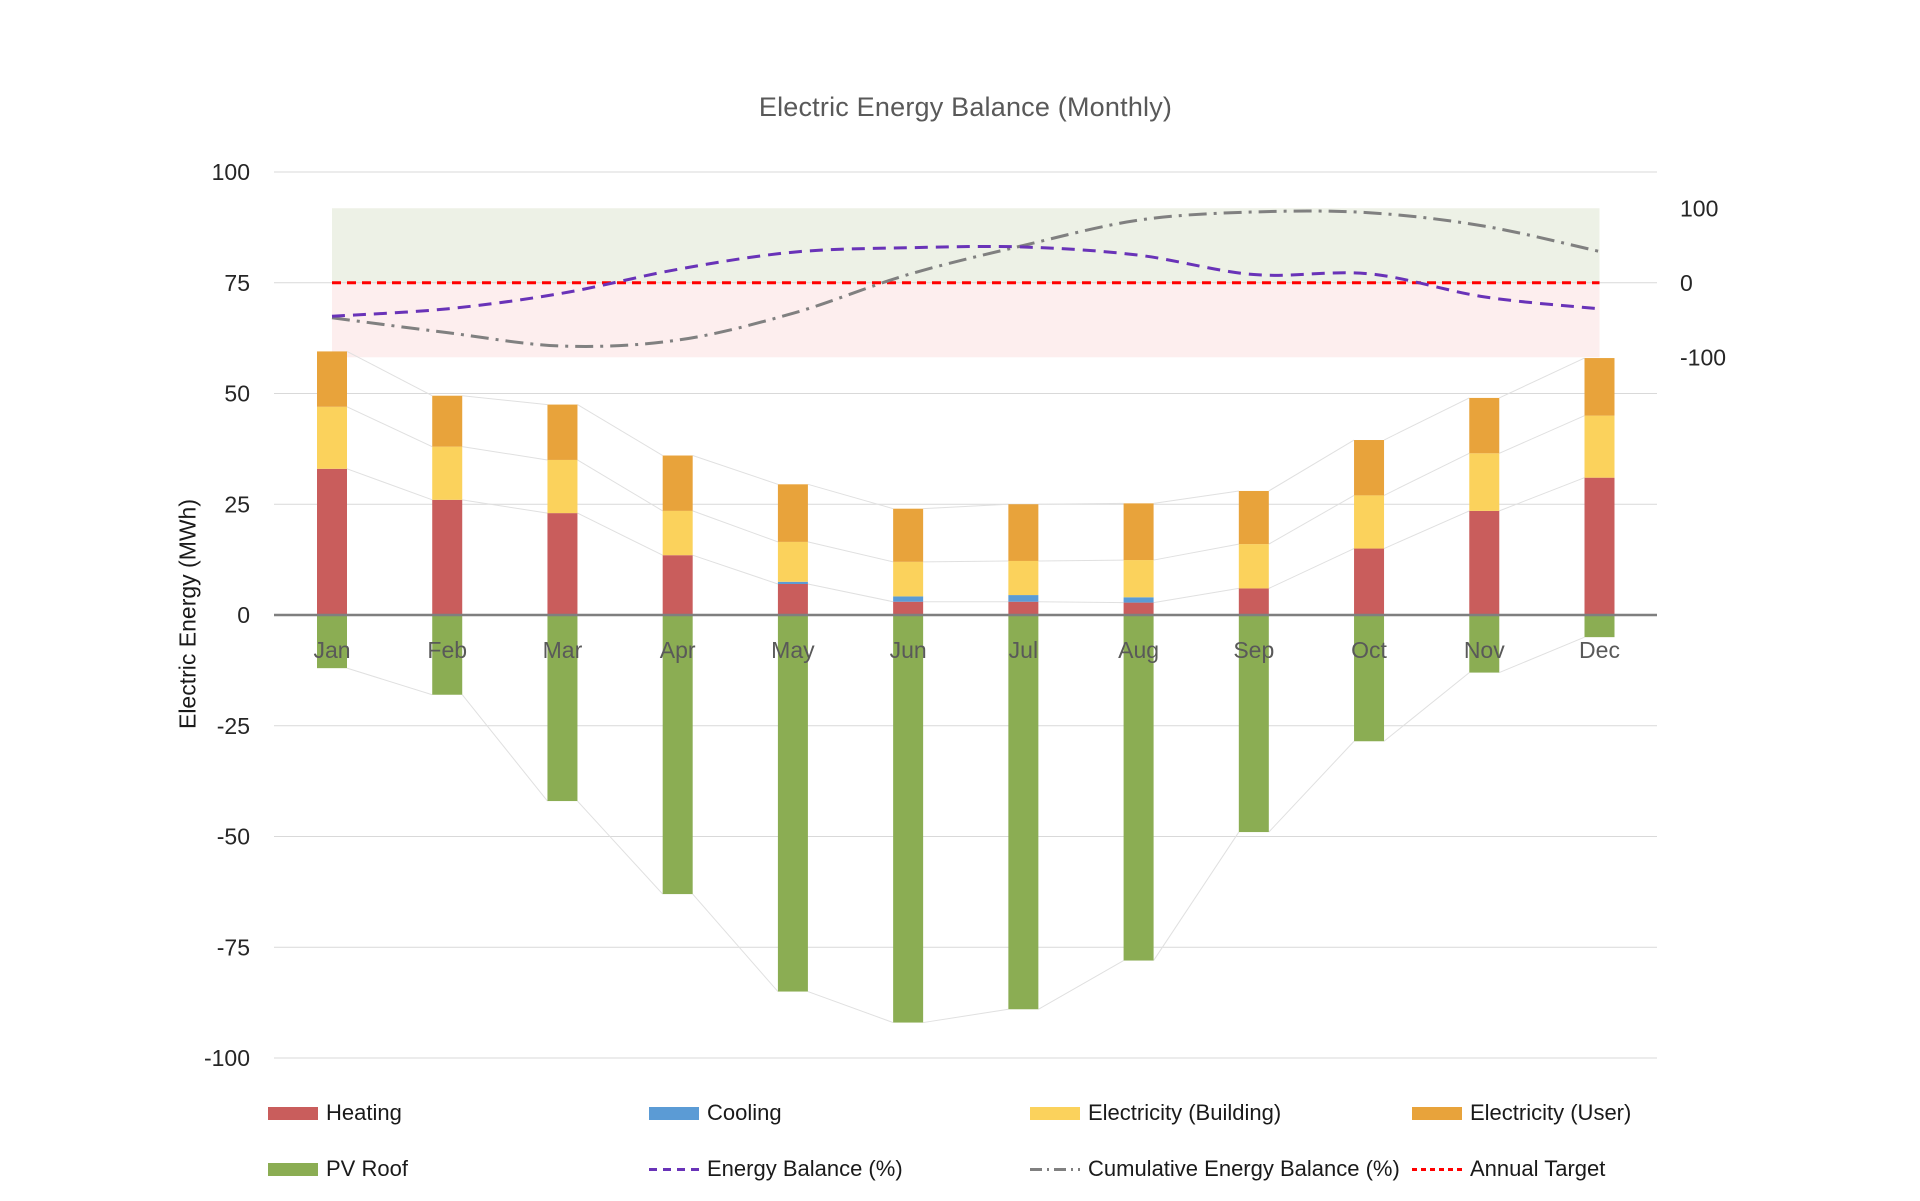  Describe the element at coordinates (965, 281) in the screenshot. I see `energy-balance-line` at that location.